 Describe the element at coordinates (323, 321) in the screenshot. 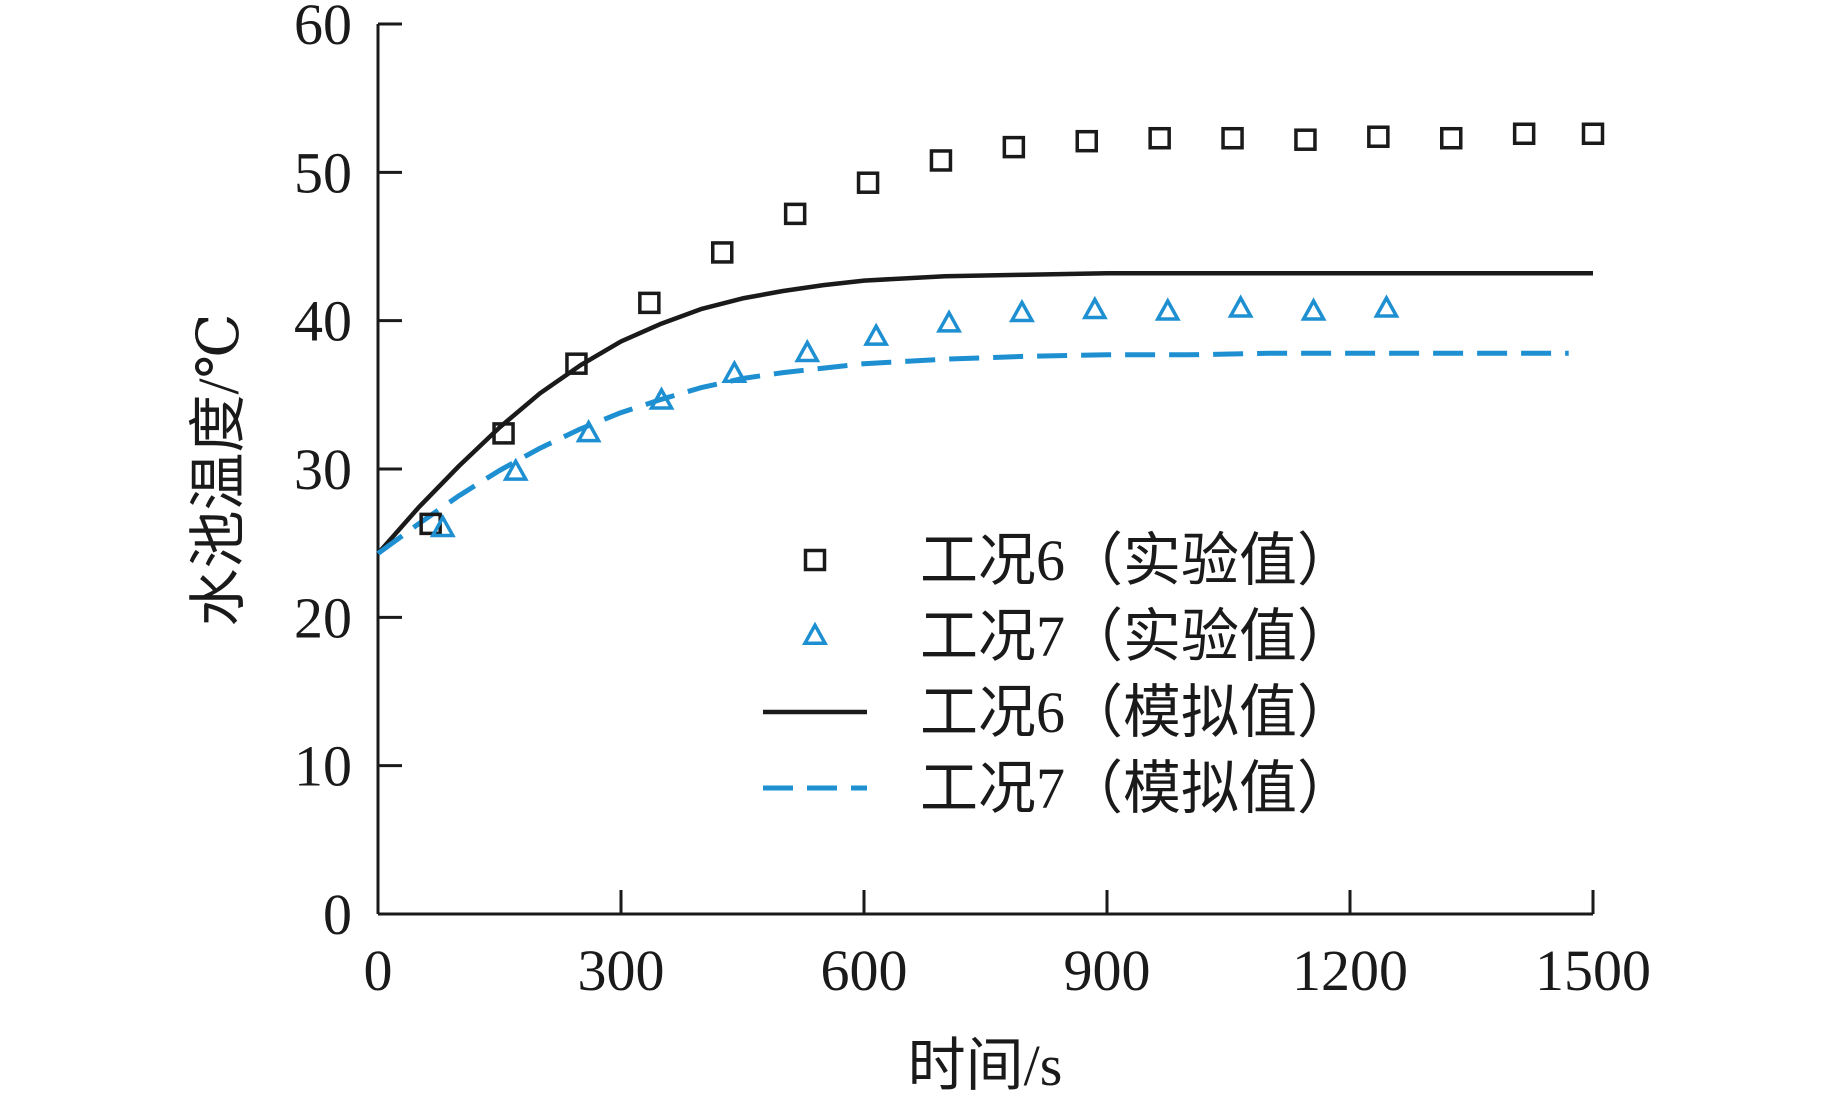

I see `y-tick-label: 40` at that location.